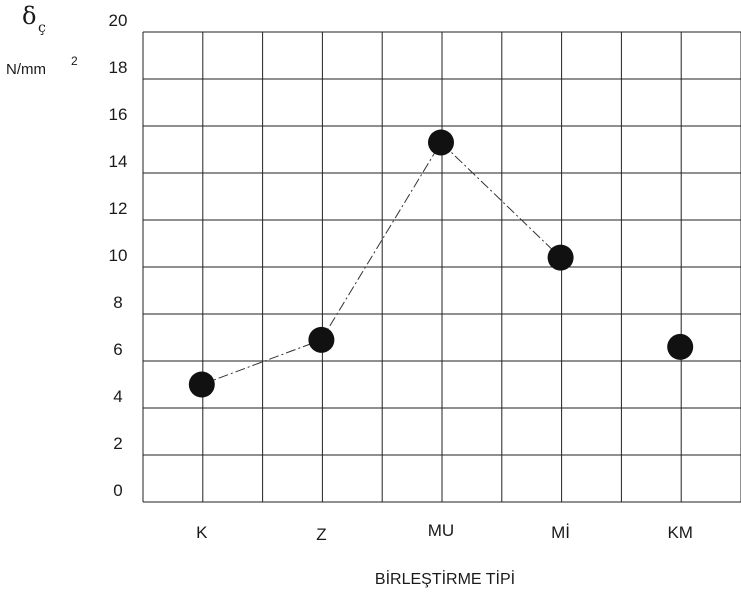 Image resolution: width=741 pixels, height=594 pixels. I want to click on x-tick-label: KM, so click(680, 532).